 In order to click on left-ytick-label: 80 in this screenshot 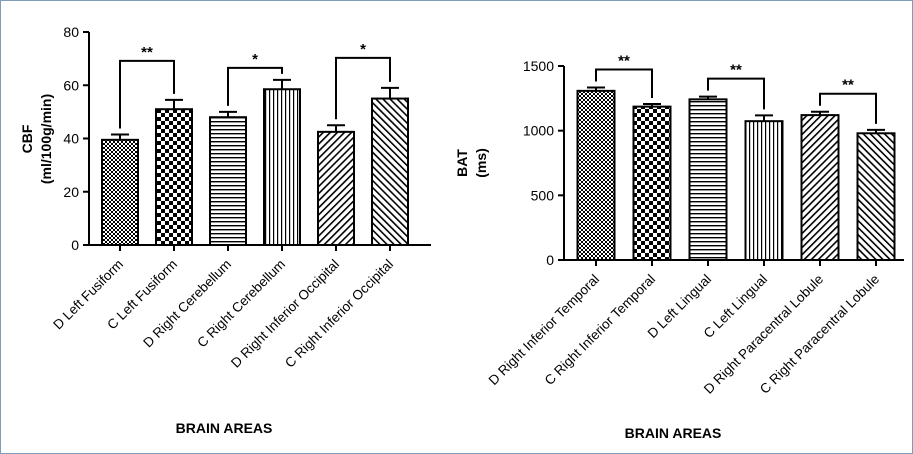, I will do `click(71, 32)`.